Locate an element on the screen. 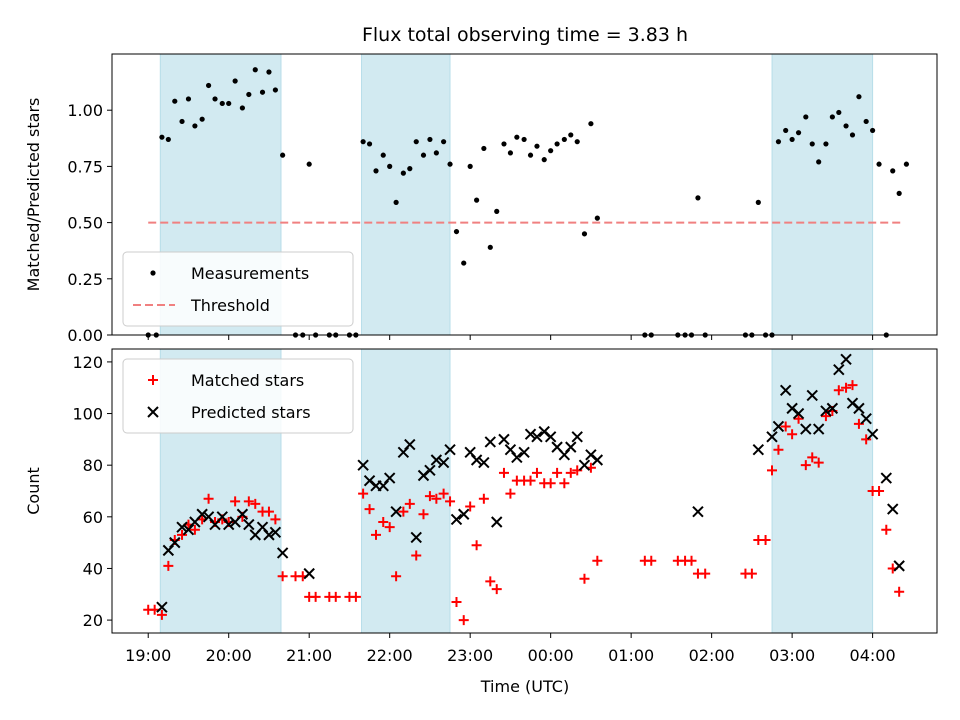 Image resolution: width=960 pixels, height=720 pixels. legend-box is located at coordinates (238, 289).